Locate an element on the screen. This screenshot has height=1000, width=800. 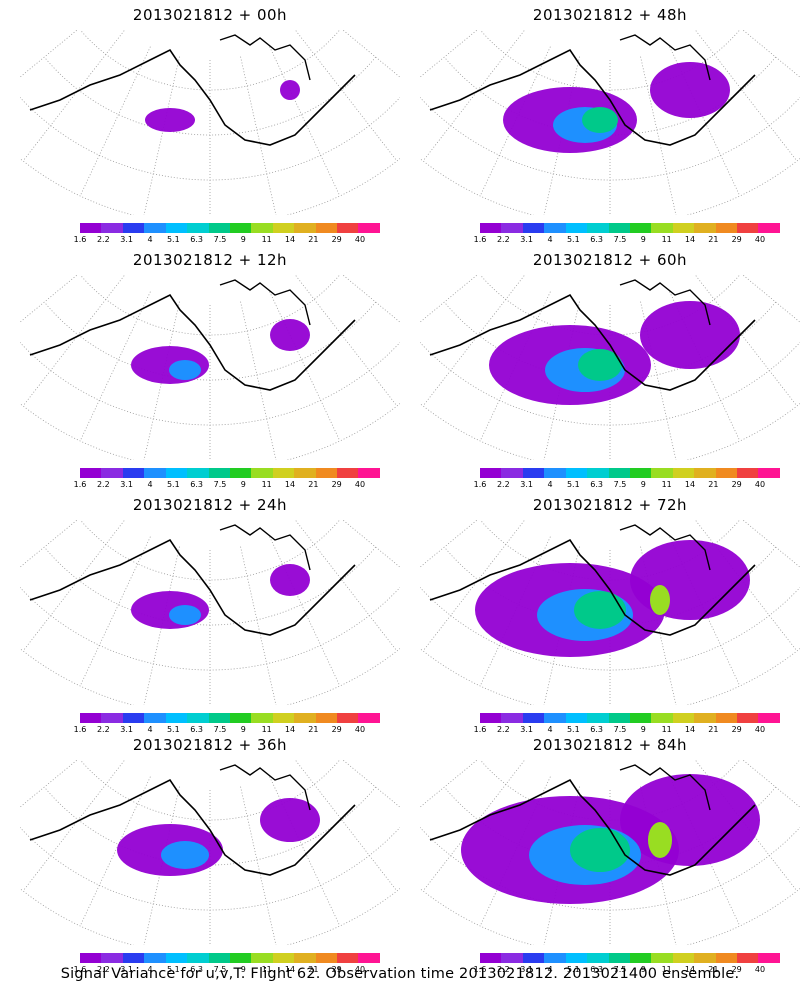
panel-title: 2013021812 + 00h is located at coordinates (210, 15).